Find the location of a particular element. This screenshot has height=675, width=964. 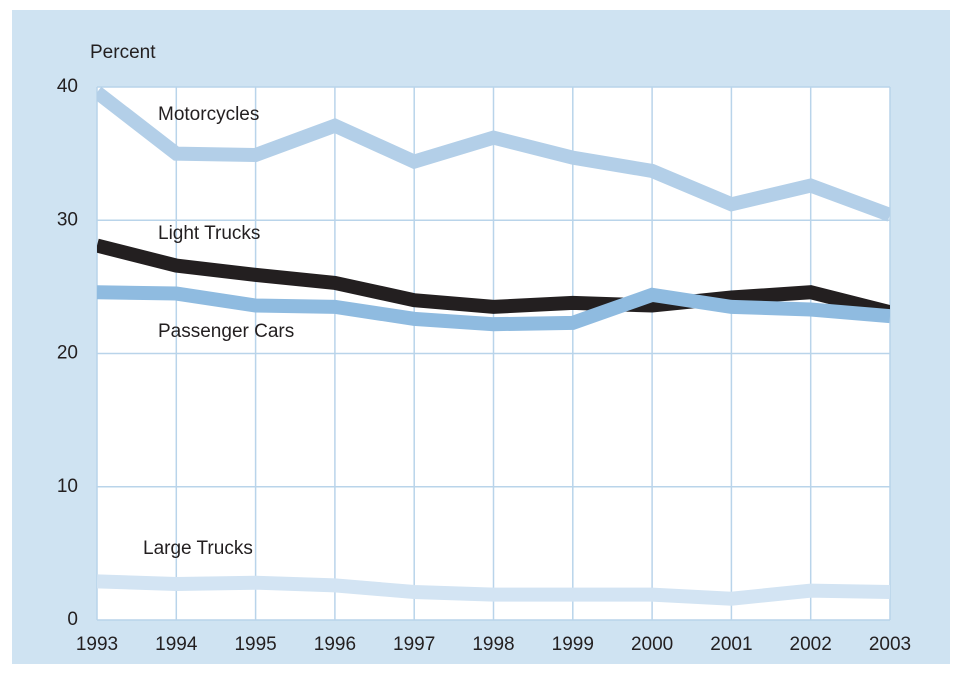

x-tick-label: 2002 is located at coordinates (811, 644).